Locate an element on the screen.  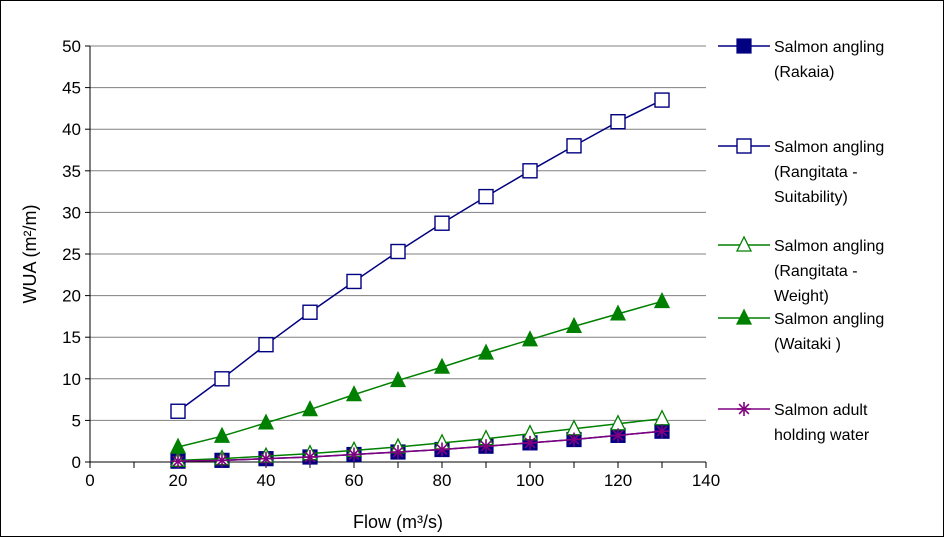
legend-entry-4: Salmon adult holding water is located at coordinates (794, 423).